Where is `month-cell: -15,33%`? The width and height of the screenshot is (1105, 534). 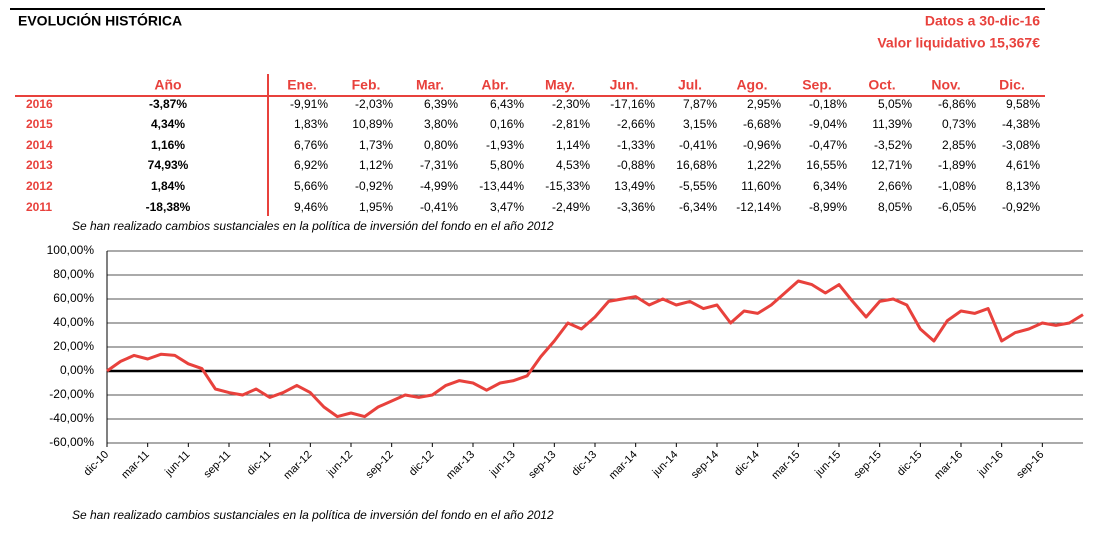
month-cell: -15,33% is located at coordinates (567, 186).